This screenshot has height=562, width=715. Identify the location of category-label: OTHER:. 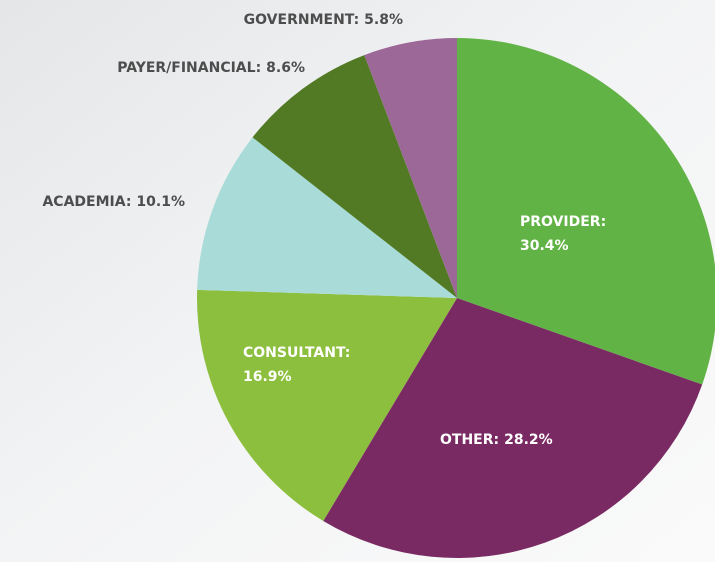
(469, 440).